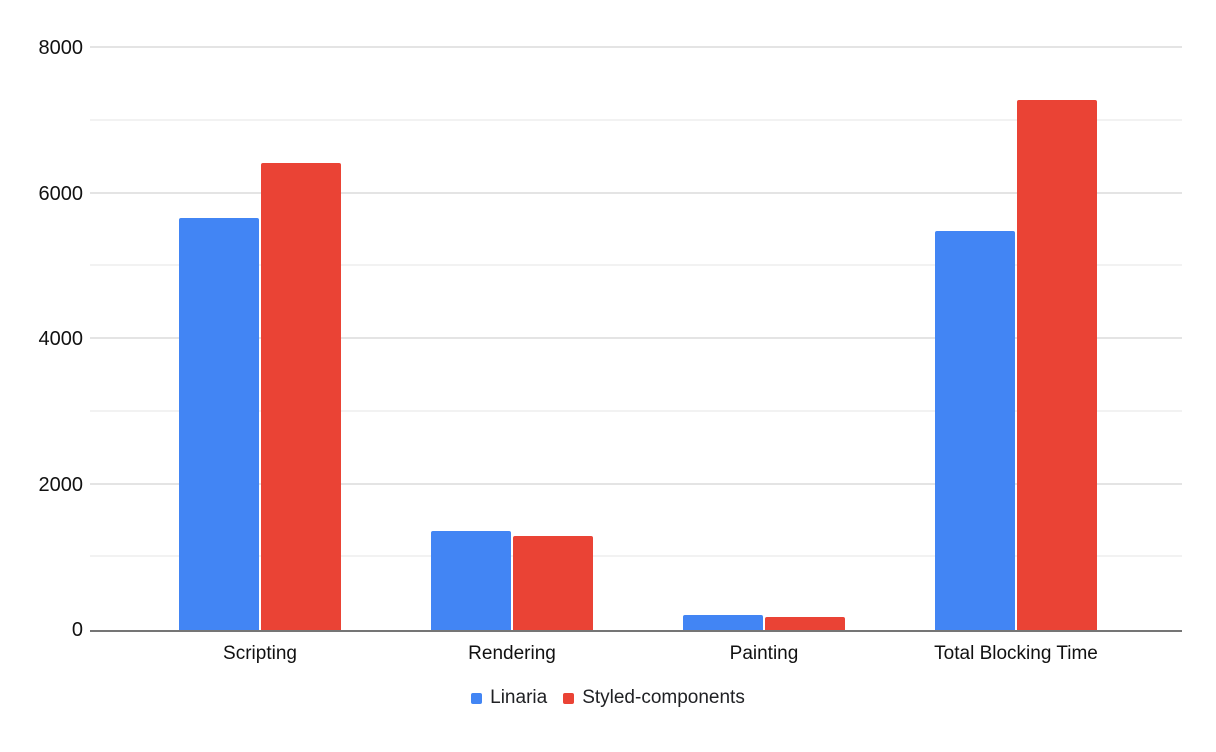 This screenshot has height=752, width=1216. What do you see at coordinates (663, 697) in the screenshot?
I see `legend-label-styled-components: Styled-components` at bounding box center [663, 697].